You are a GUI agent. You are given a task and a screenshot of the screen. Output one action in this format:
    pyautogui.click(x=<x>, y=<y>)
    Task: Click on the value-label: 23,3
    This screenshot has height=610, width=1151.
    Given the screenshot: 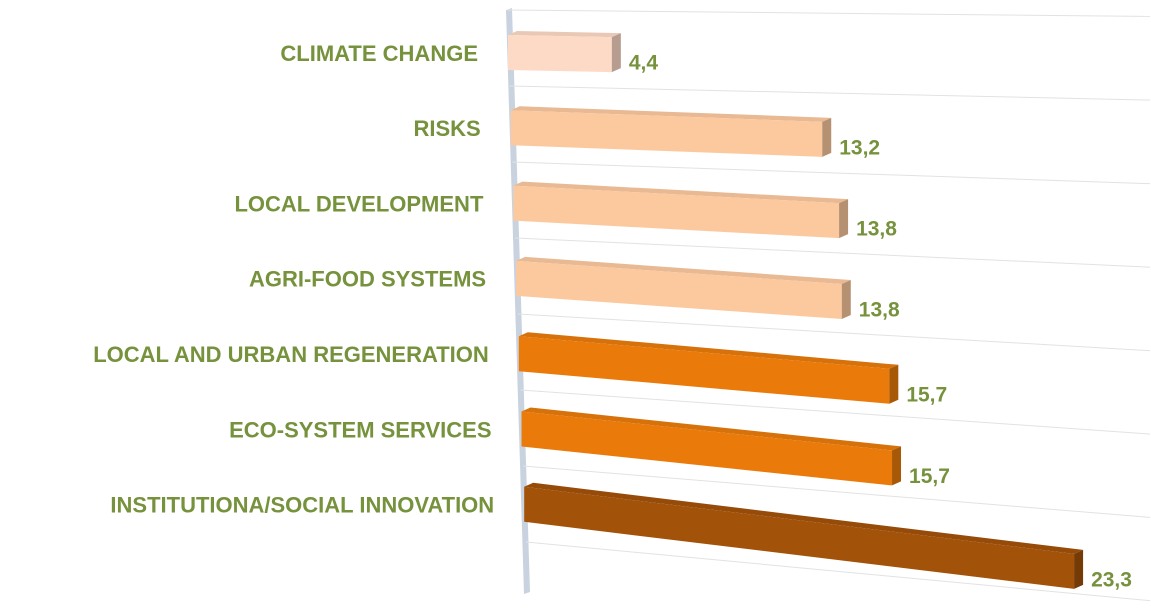 What is the action you would take?
    pyautogui.click(x=1111, y=579)
    